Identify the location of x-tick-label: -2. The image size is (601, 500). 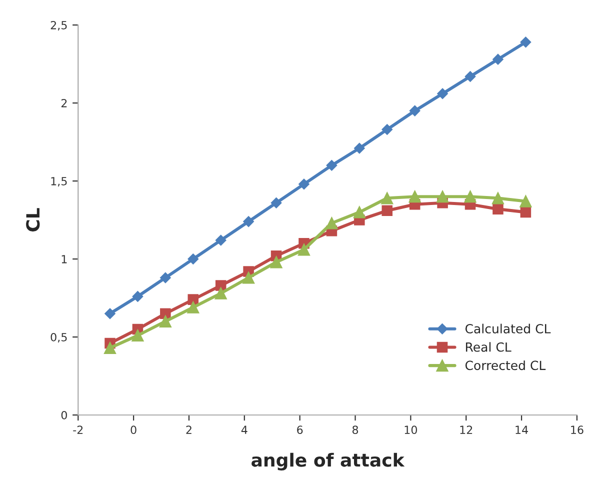
(78, 430).